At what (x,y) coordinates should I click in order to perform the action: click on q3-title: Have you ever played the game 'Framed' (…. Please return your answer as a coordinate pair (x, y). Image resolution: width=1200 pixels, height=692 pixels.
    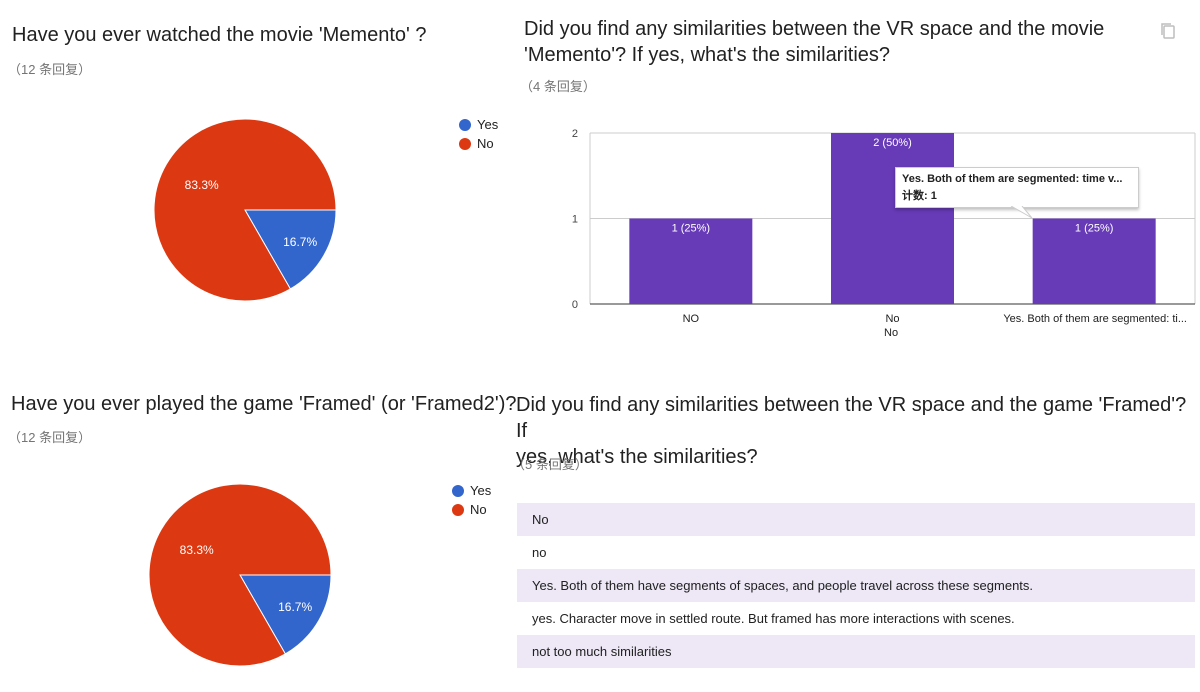
    Looking at the image, I should click on (264, 404).